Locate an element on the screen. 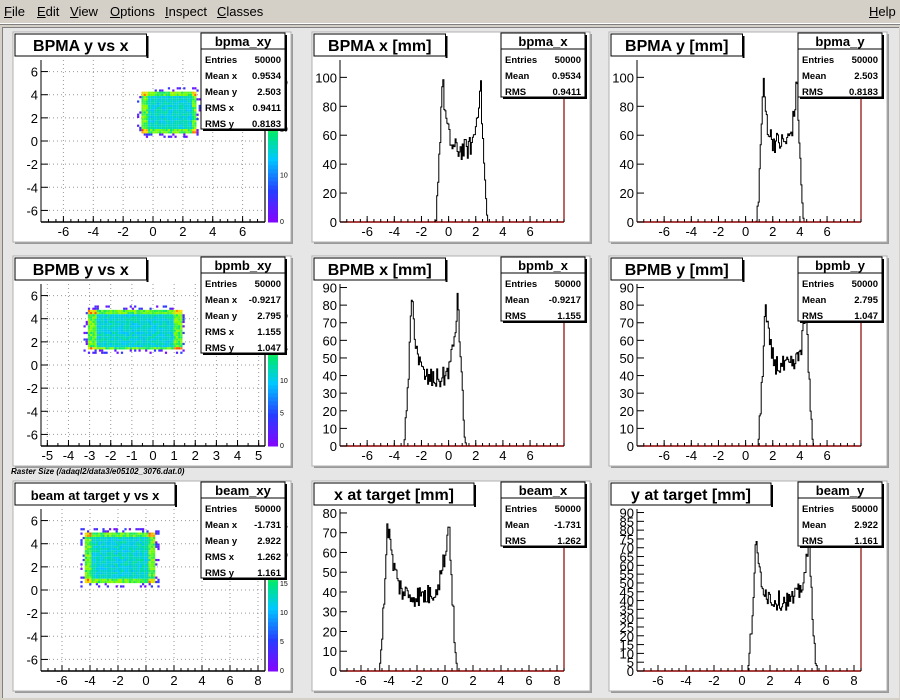  title-shadow is located at coordinates (446, 47).